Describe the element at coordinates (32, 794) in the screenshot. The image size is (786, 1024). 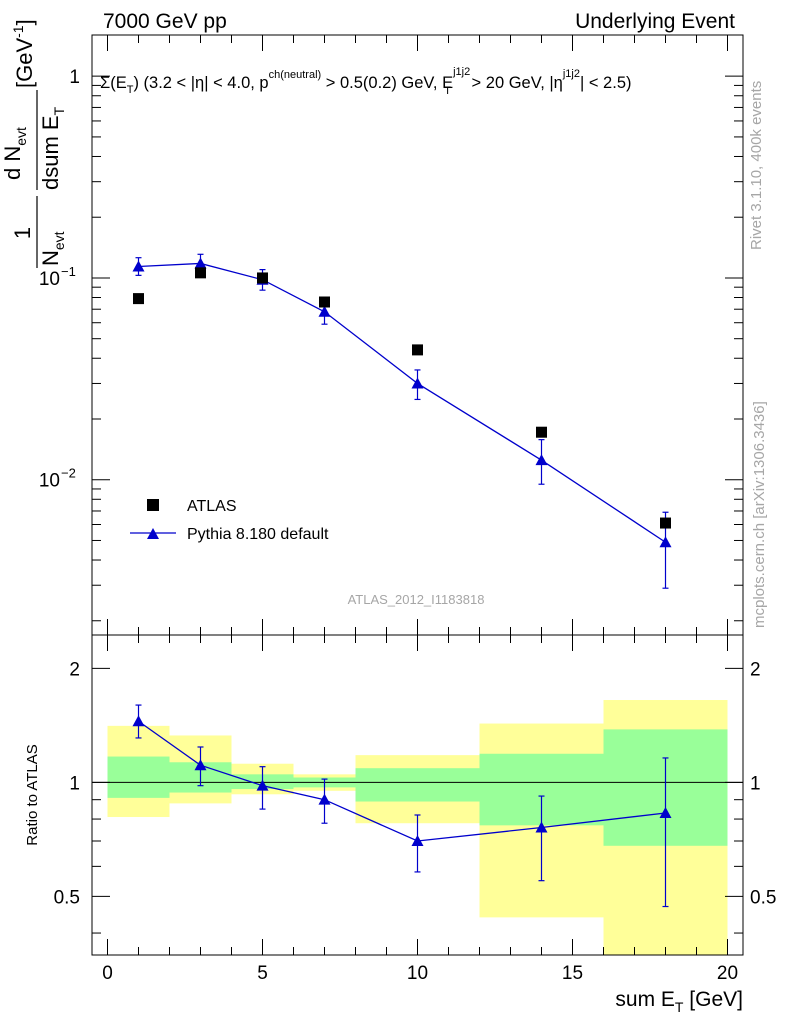
I see `ratio-y-label: Ratio to ATLAS` at that location.